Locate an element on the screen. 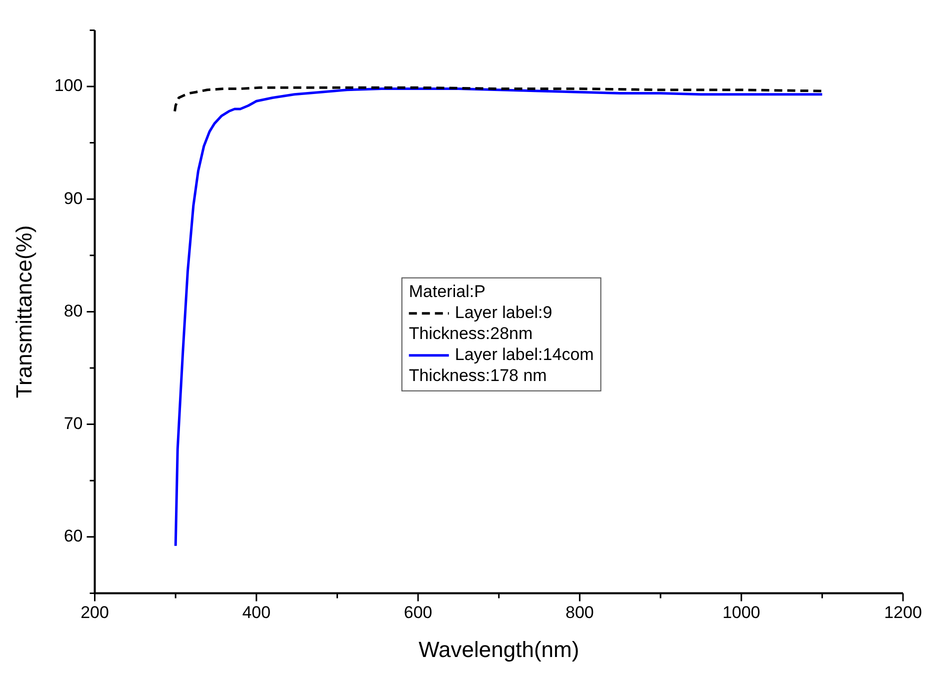 This screenshot has width=941, height=679. line-series is located at coordinates (499, 99).